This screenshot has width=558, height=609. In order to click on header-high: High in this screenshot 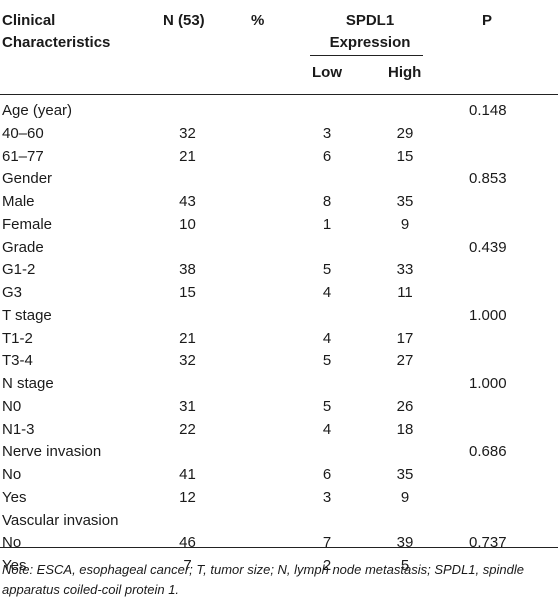, I will do `click(405, 72)`.